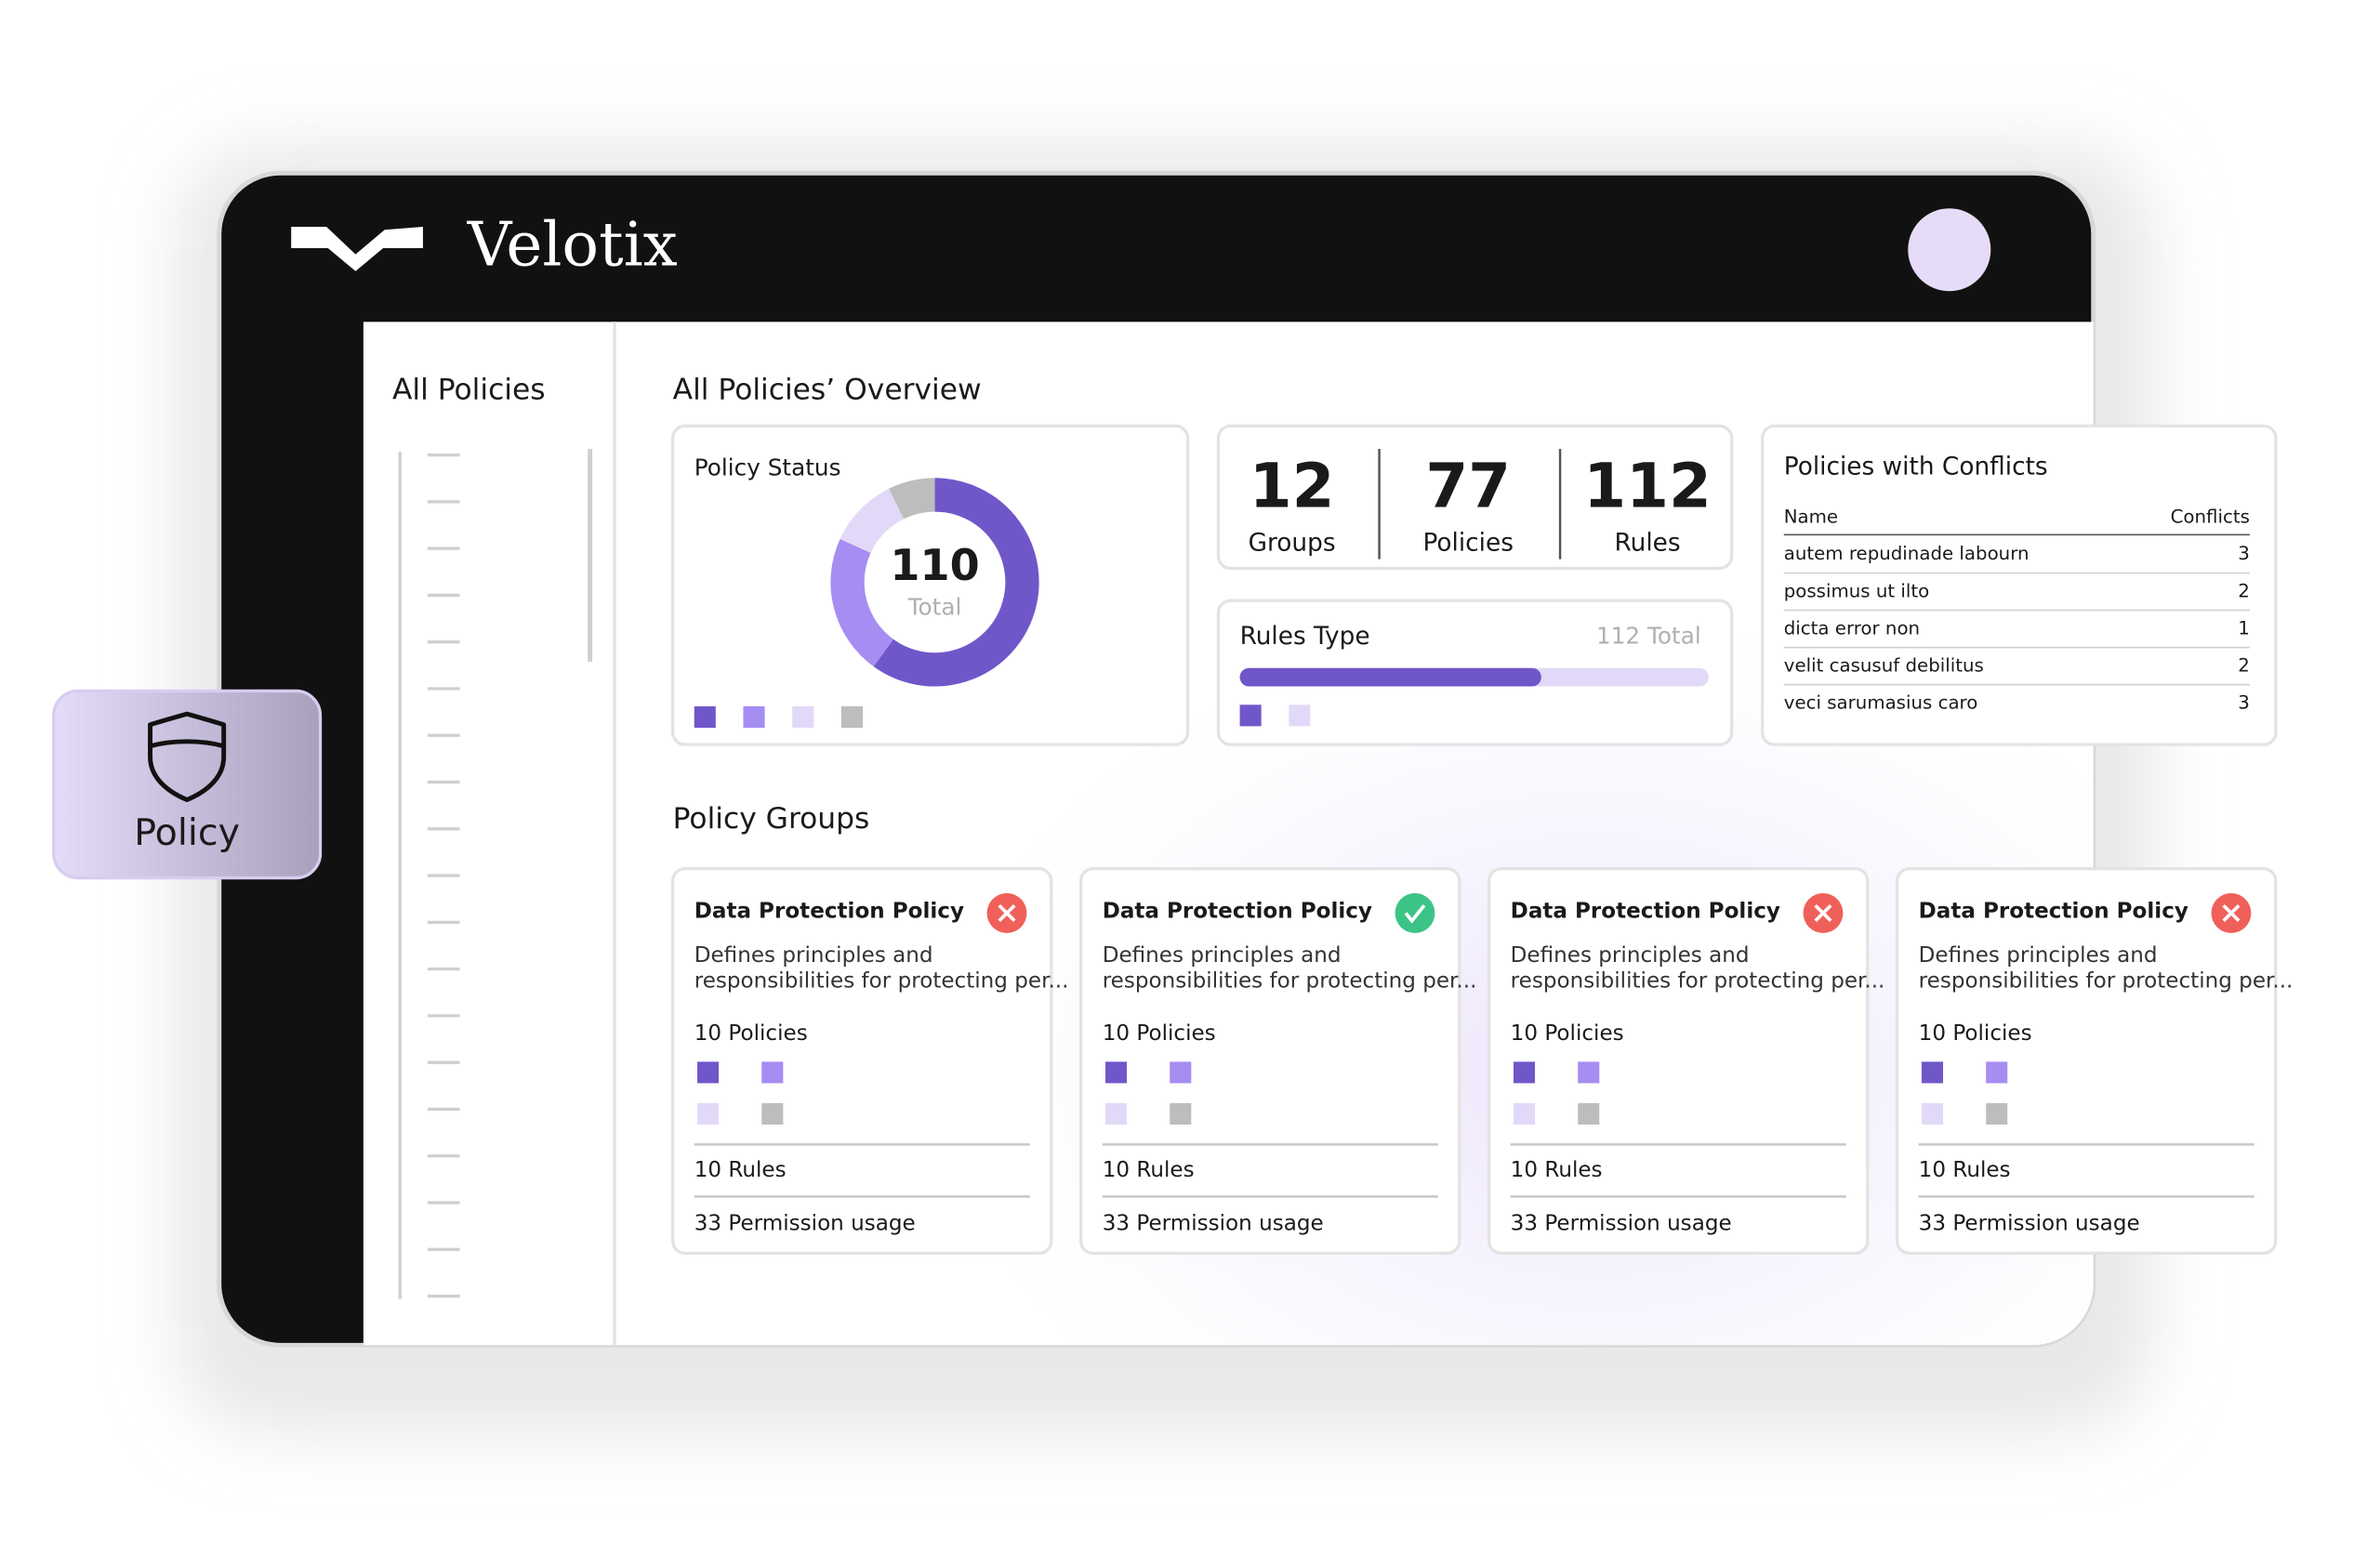 Image resolution: width=2380 pixels, height=1554 pixels. What do you see at coordinates (1881, 702) in the screenshot?
I see `row-name: veci sarumasius caro` at bounding box center [1881, 702].